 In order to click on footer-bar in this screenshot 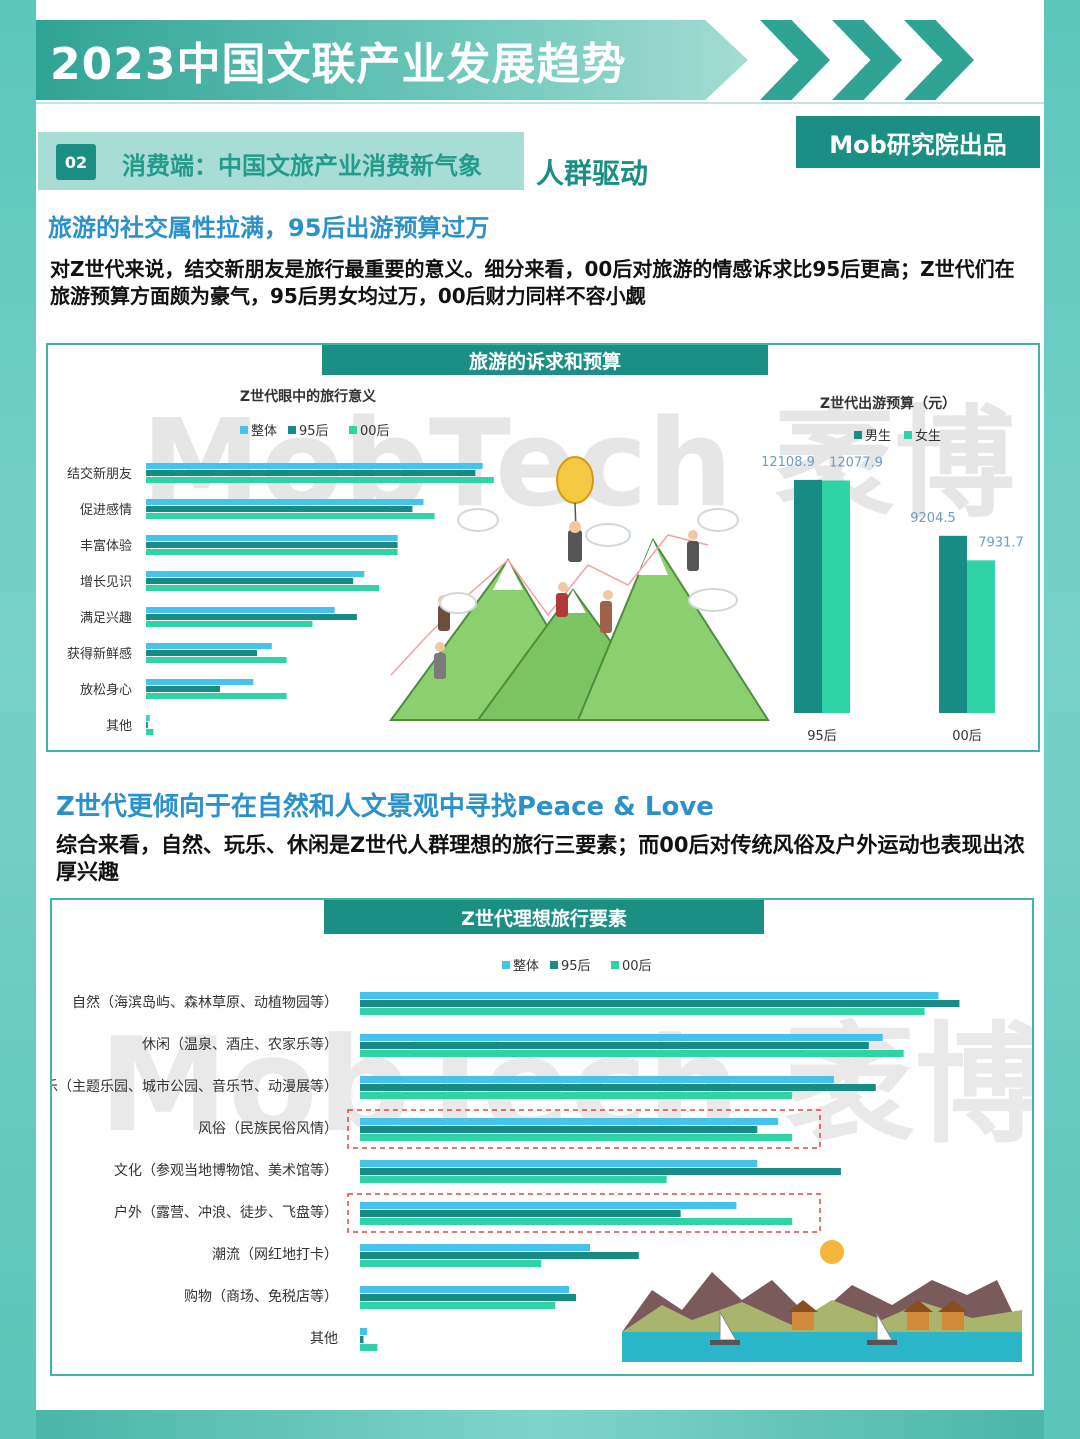, I will do `click(540, 1424)`.